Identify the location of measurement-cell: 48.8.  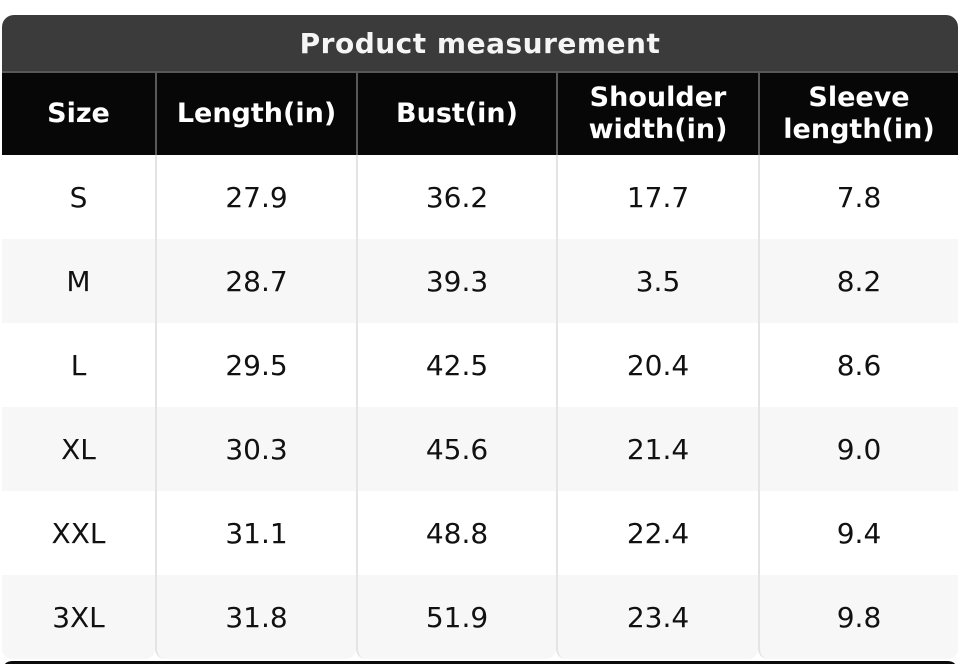
(456, 533).